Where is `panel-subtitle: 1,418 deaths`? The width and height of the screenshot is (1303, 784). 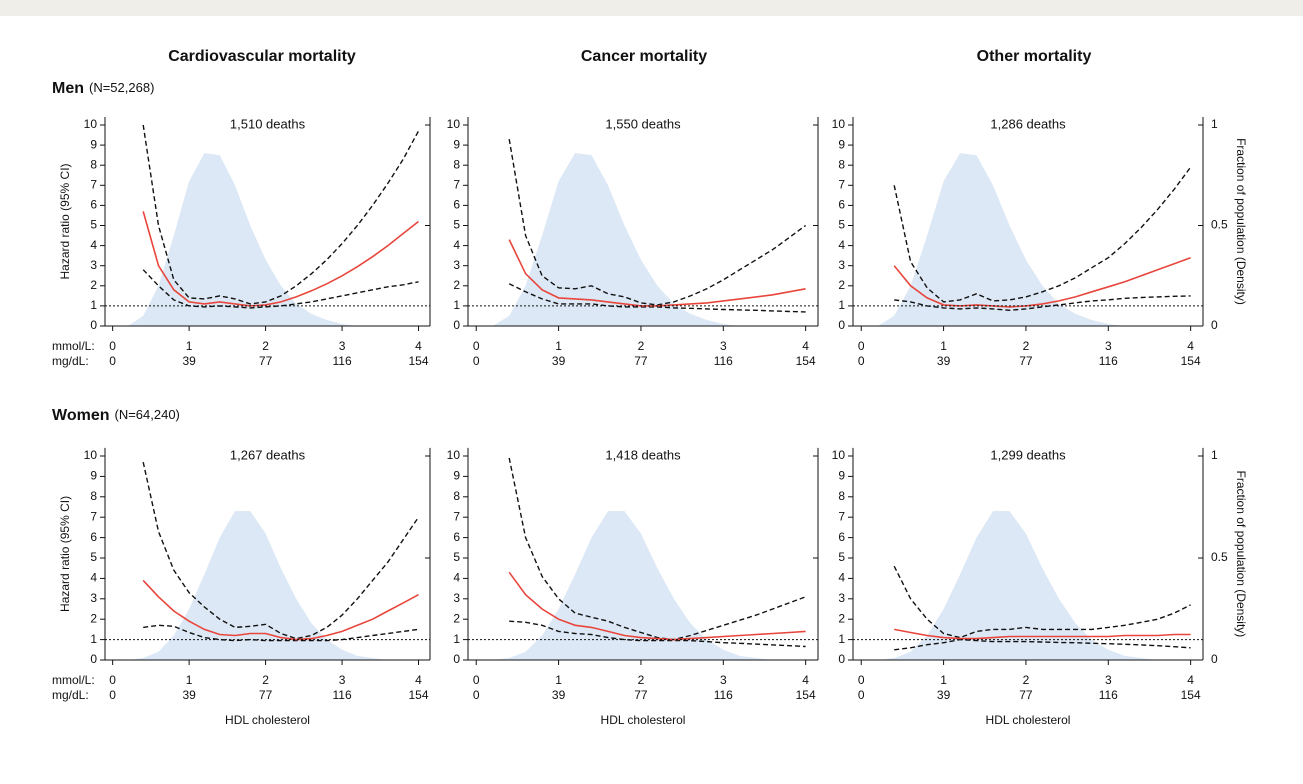
panel-subtitle: 1,418 deaths is located at coordinates (643, 454).